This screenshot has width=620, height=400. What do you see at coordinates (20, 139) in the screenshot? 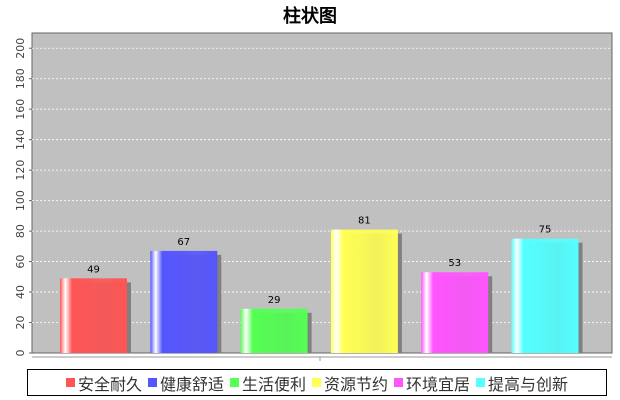
I see `y-tick-label: 140` at bounding box center [20, 139].